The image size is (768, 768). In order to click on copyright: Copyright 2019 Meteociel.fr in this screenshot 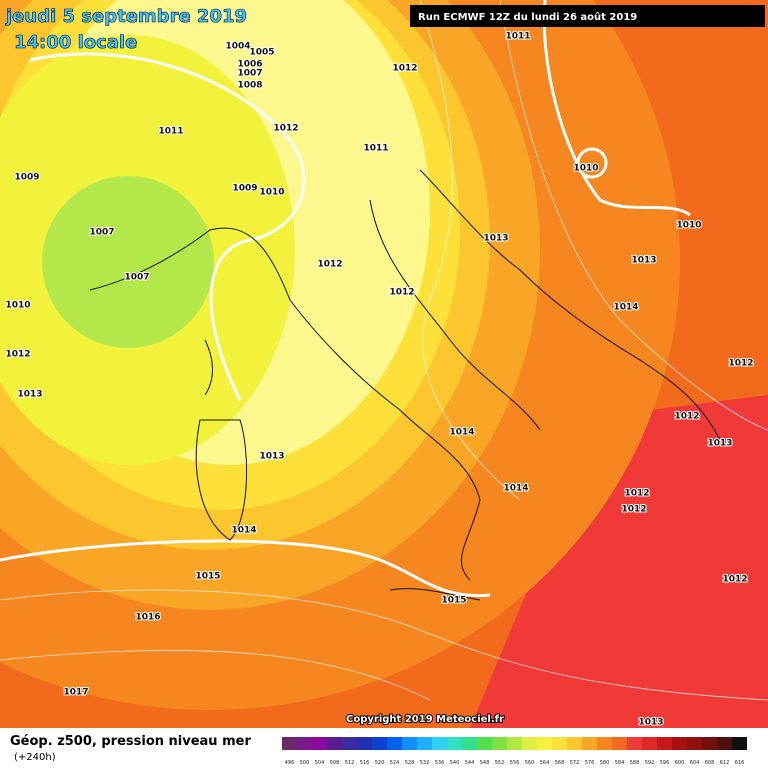, I will do `click(425, 719)`.